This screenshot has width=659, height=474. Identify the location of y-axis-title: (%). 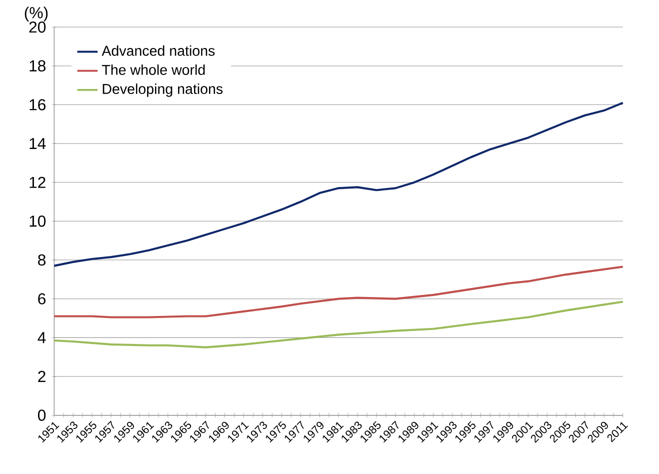
(36, 14).